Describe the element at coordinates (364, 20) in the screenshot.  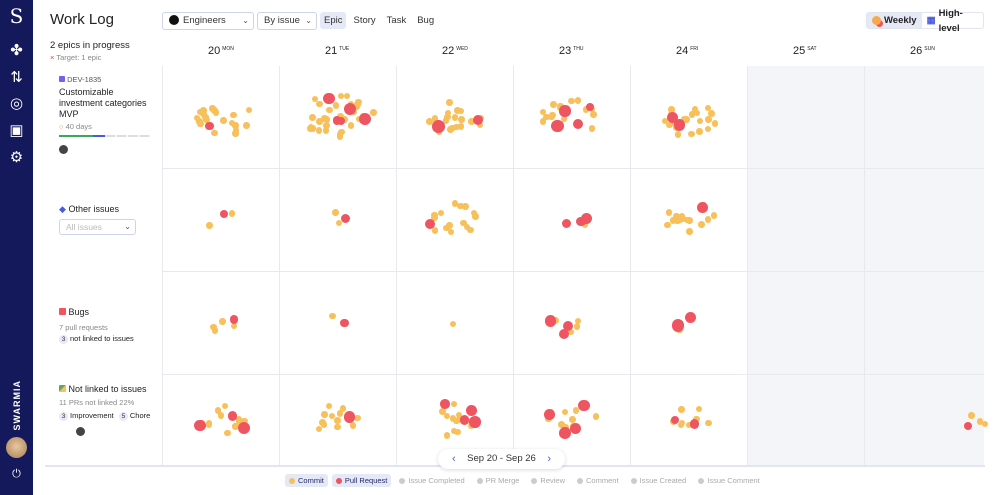
I see `filter-story: Story` at that location.